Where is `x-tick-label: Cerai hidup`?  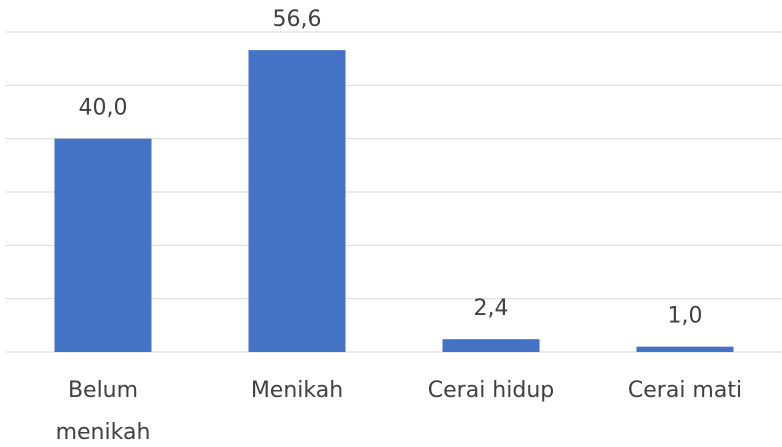
x-tick-label: Cerai hidup is located at coordinates (491, 390).